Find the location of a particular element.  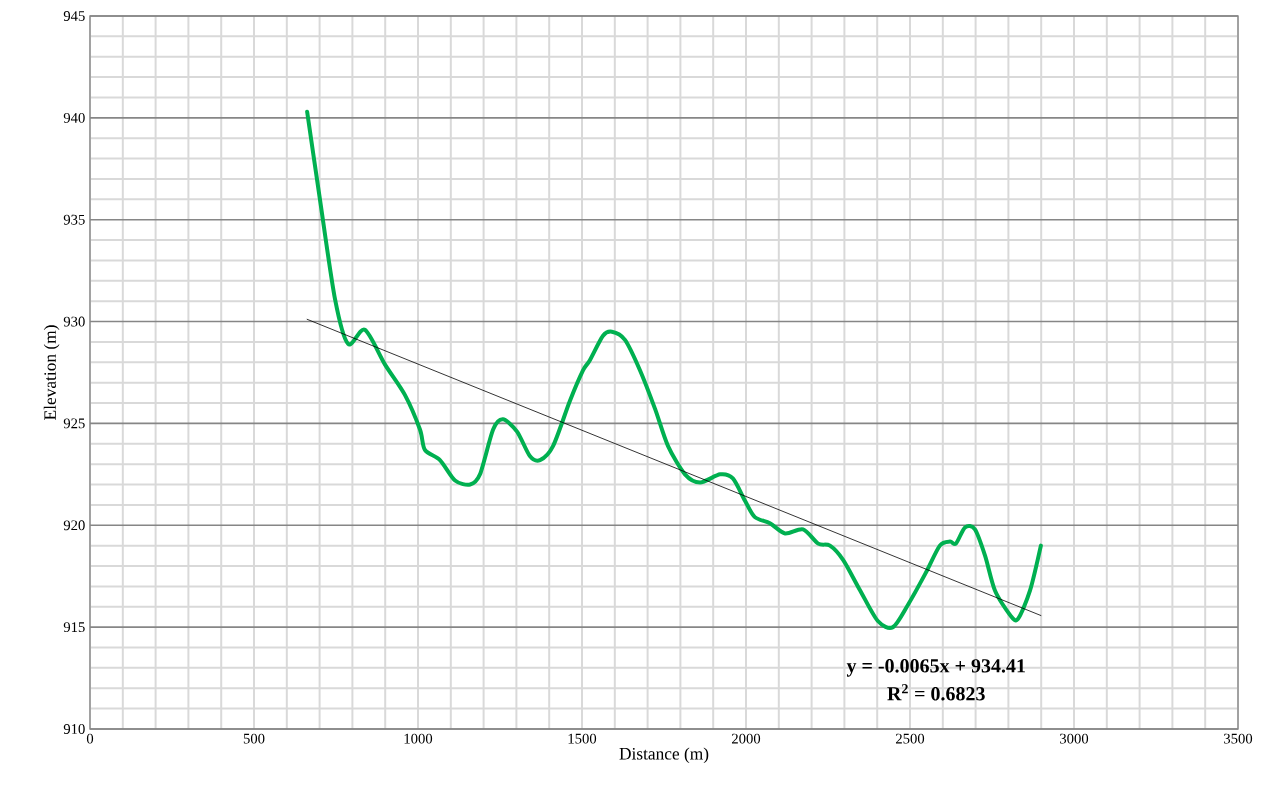

y-tick-label: 925 is located at coordinates (74, 423).